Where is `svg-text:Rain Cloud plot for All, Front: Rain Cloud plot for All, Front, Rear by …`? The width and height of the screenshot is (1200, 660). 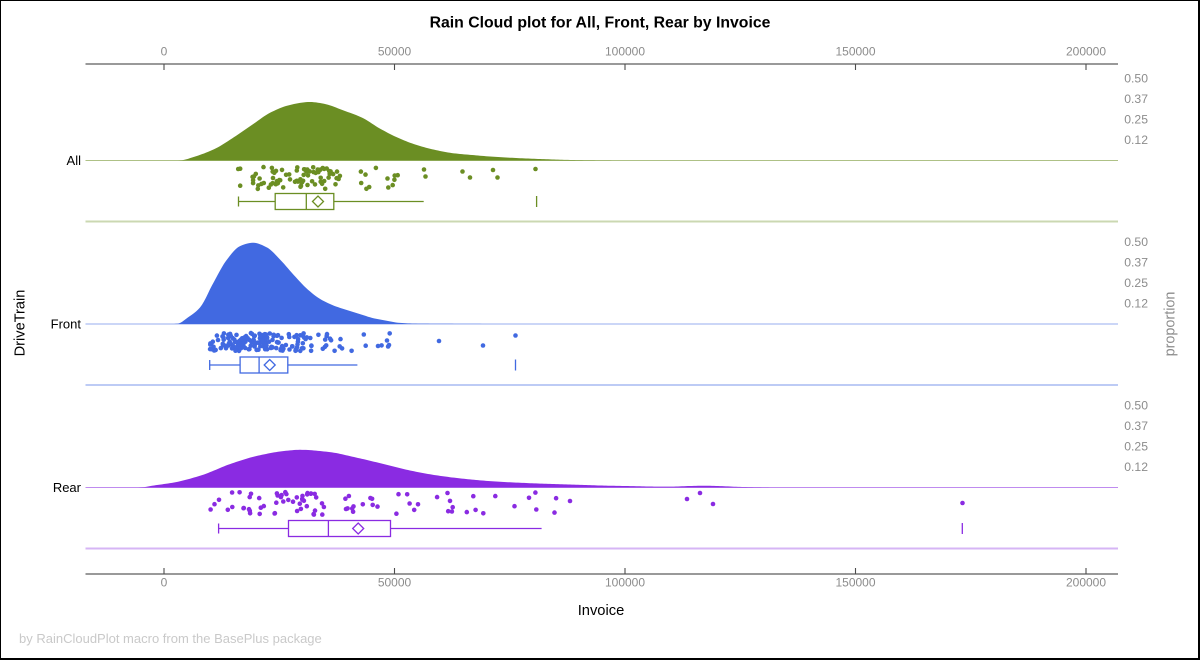 svg-text:Rain Cloud plot for All, Front: Rain Cloud plot for All, Front, Rear by … is located at coordinates (600, 23).